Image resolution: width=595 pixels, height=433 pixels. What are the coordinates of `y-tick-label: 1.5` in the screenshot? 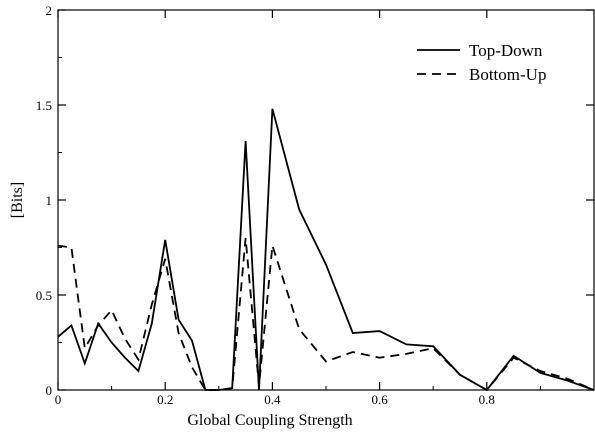 It's located at (44, 105).